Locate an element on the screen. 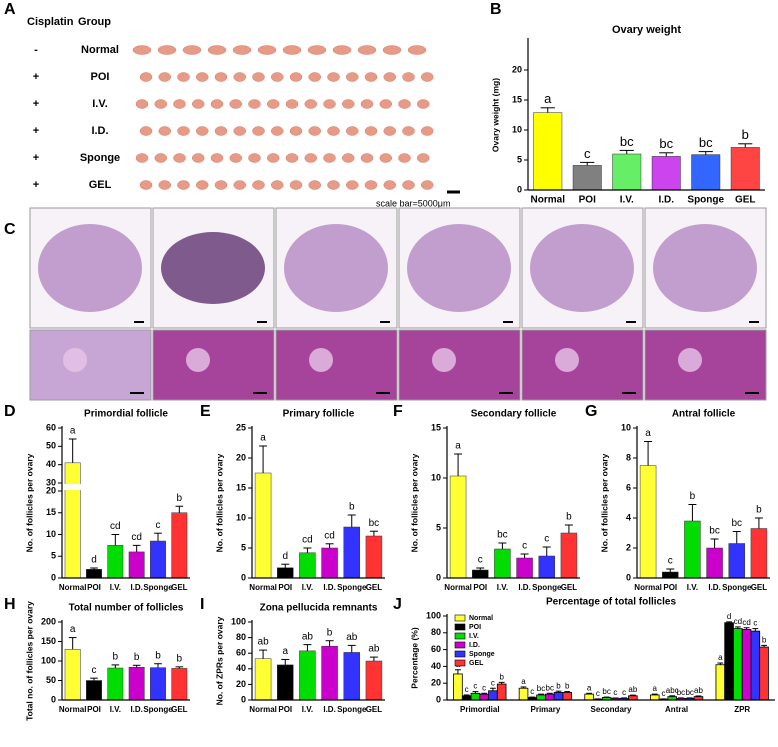  tissue-section is located at coordinates (336, 268).